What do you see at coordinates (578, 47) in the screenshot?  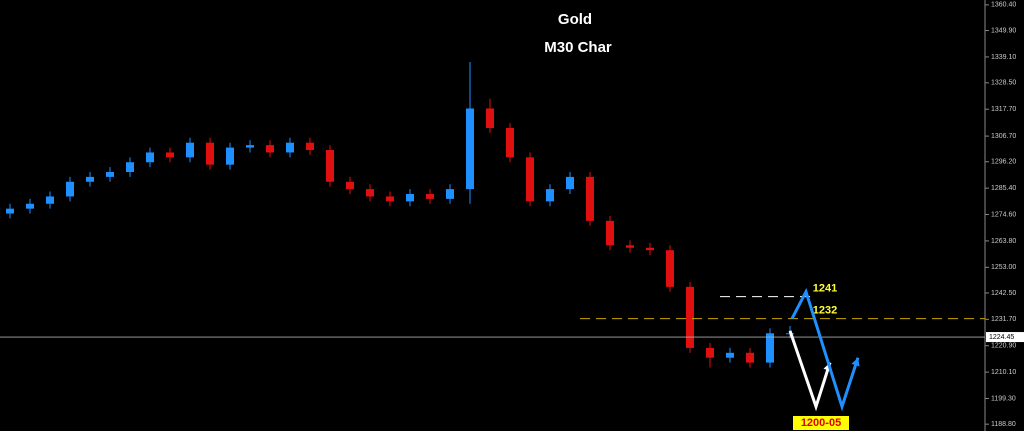 I see `chart-subtitle: M30 Char` at bounding box center [578, 47].